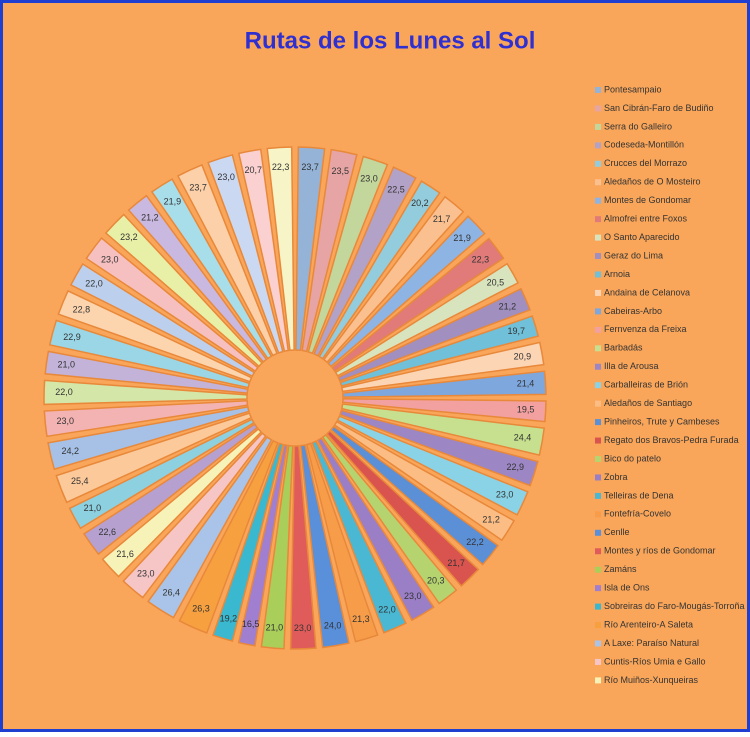 Image resolution: width=750 pixels, height=737 pixels. I want to click on legend-label: Río Arenteiro-A Saleta, so click(648, 624).